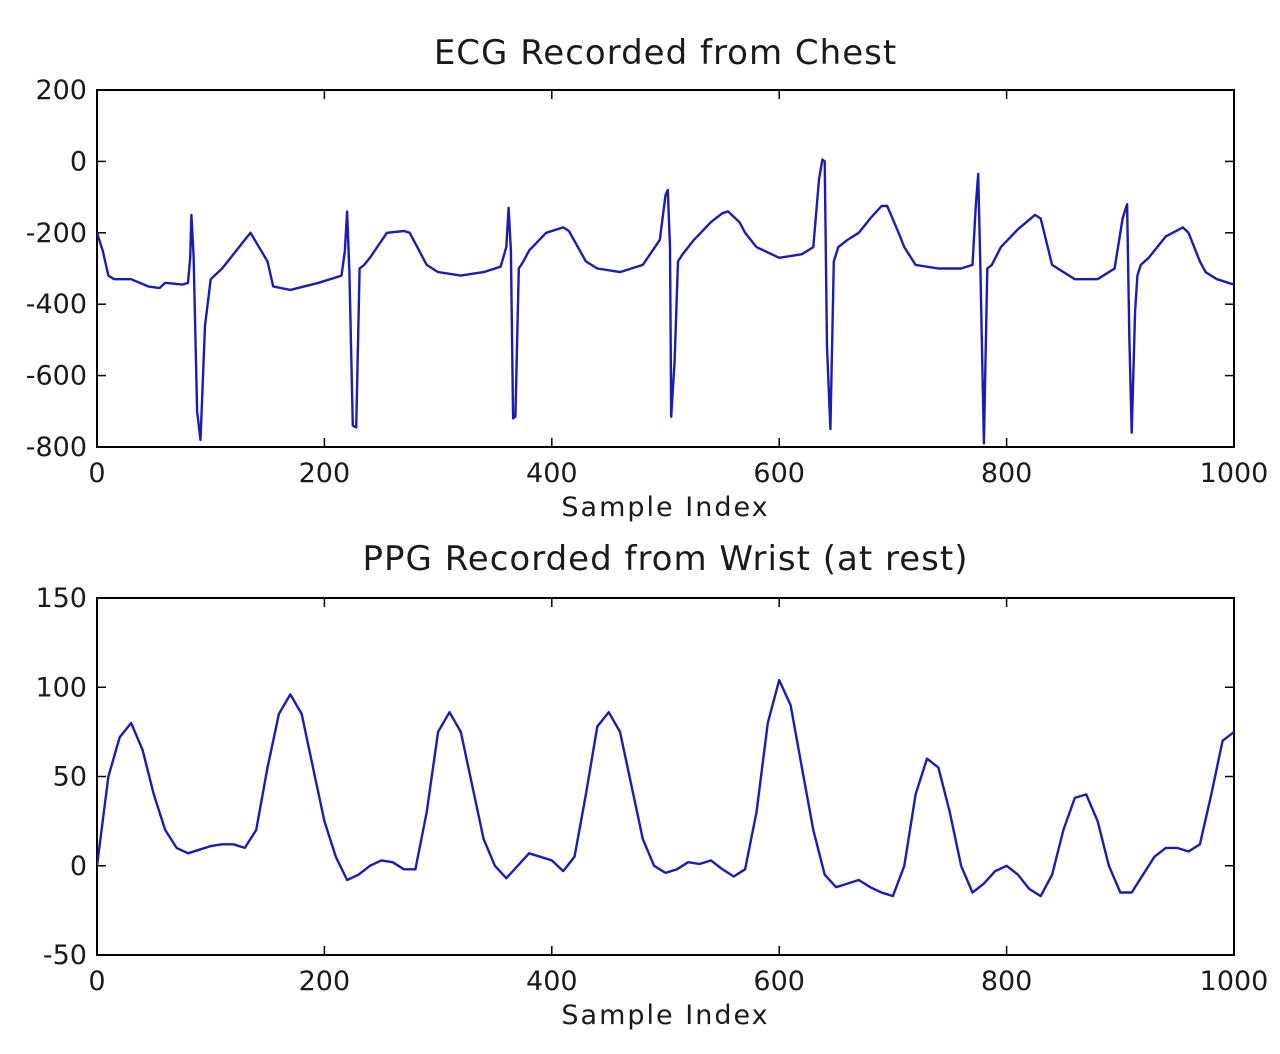 This screenshot has height=1054, width=1280. What do you see at coordinates (70, 777) in the screenshot?
I see `y-tick-label: 50` at bounding box center [70, 777].